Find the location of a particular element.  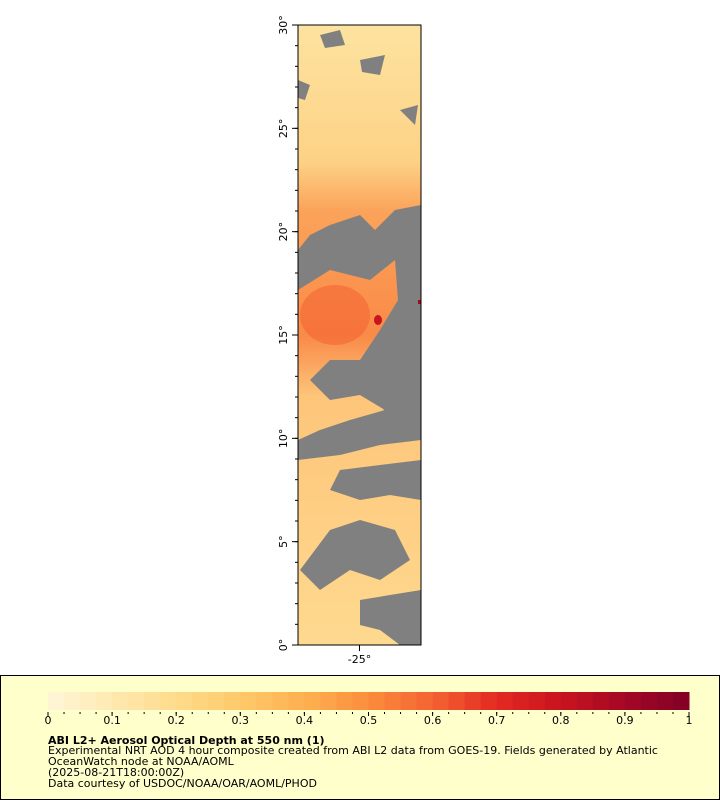

y-tick-label: 25° is located at coordinates (283, 129).